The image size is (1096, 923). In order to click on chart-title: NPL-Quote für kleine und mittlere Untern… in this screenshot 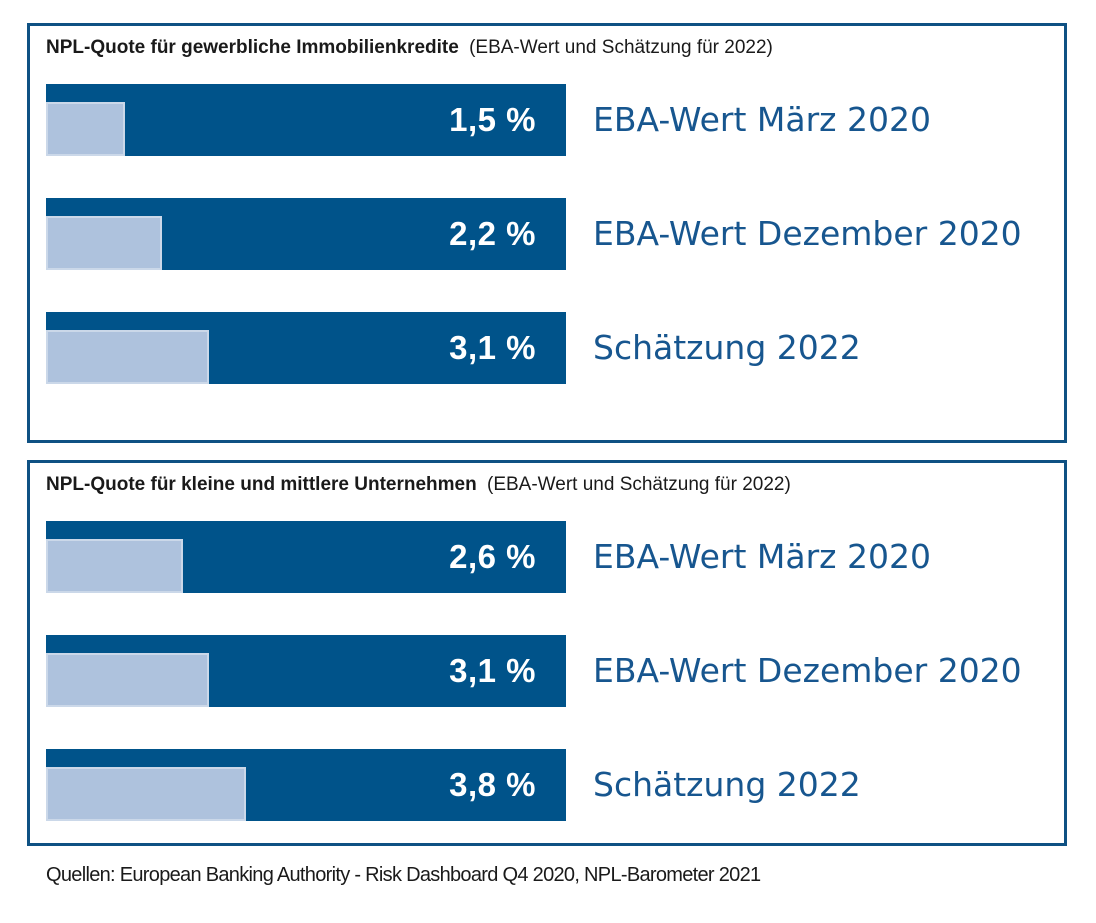, I will do `click(555, 485)`.